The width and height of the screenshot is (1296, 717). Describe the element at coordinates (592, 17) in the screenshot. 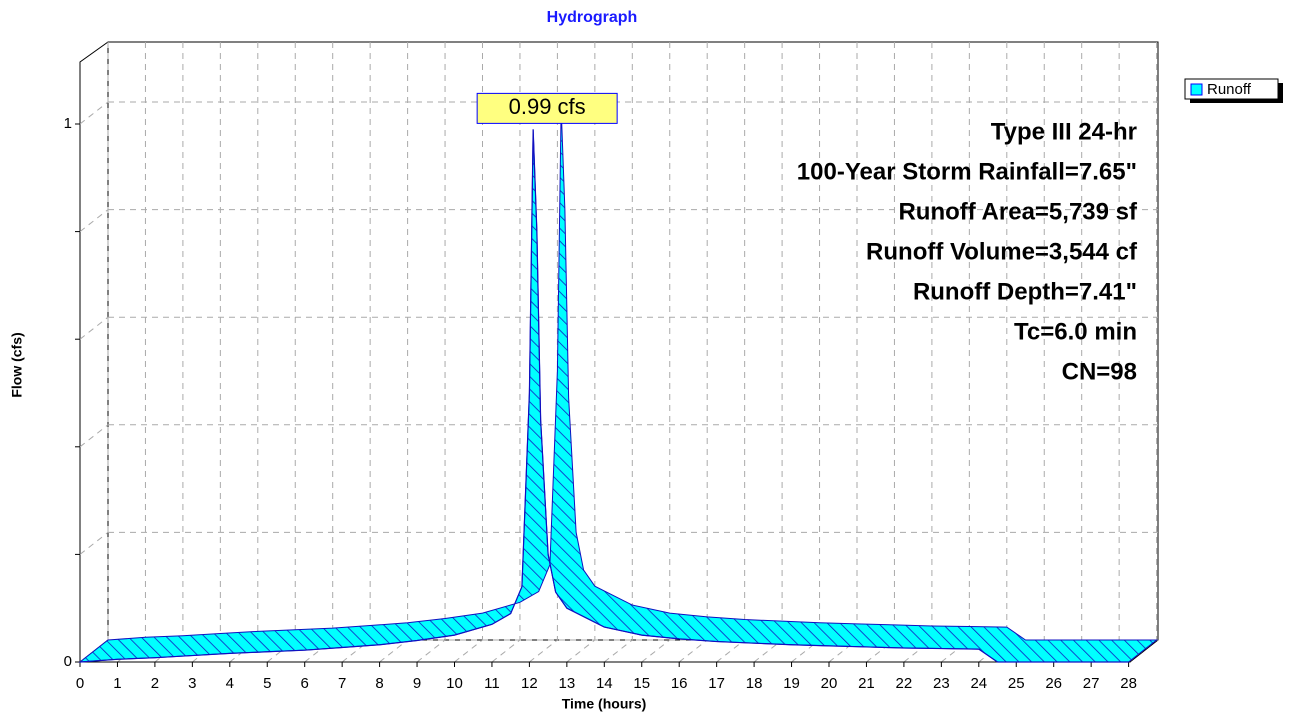

I see `chart-title: Hydrograph` at that location.